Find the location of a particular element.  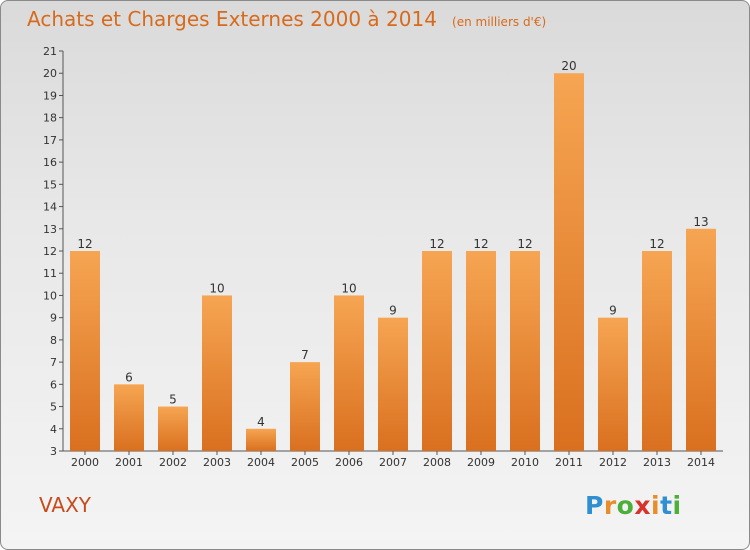

y-tick-label: 13 is located at coordinates (50, 229).